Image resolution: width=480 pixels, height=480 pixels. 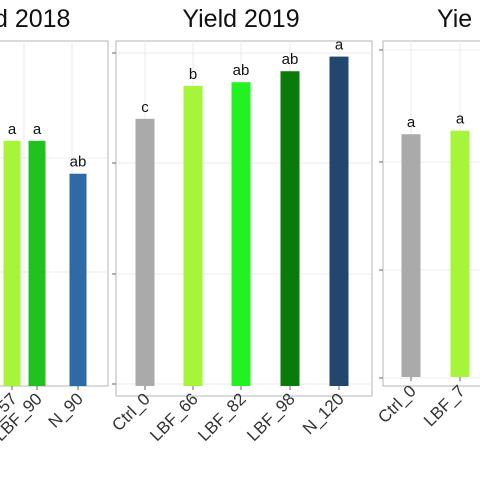 What do you see at coordinates (47, 146) in the screenshot?
I see `significance-labels-2018: a a ab` at bounding box center [47, 146].